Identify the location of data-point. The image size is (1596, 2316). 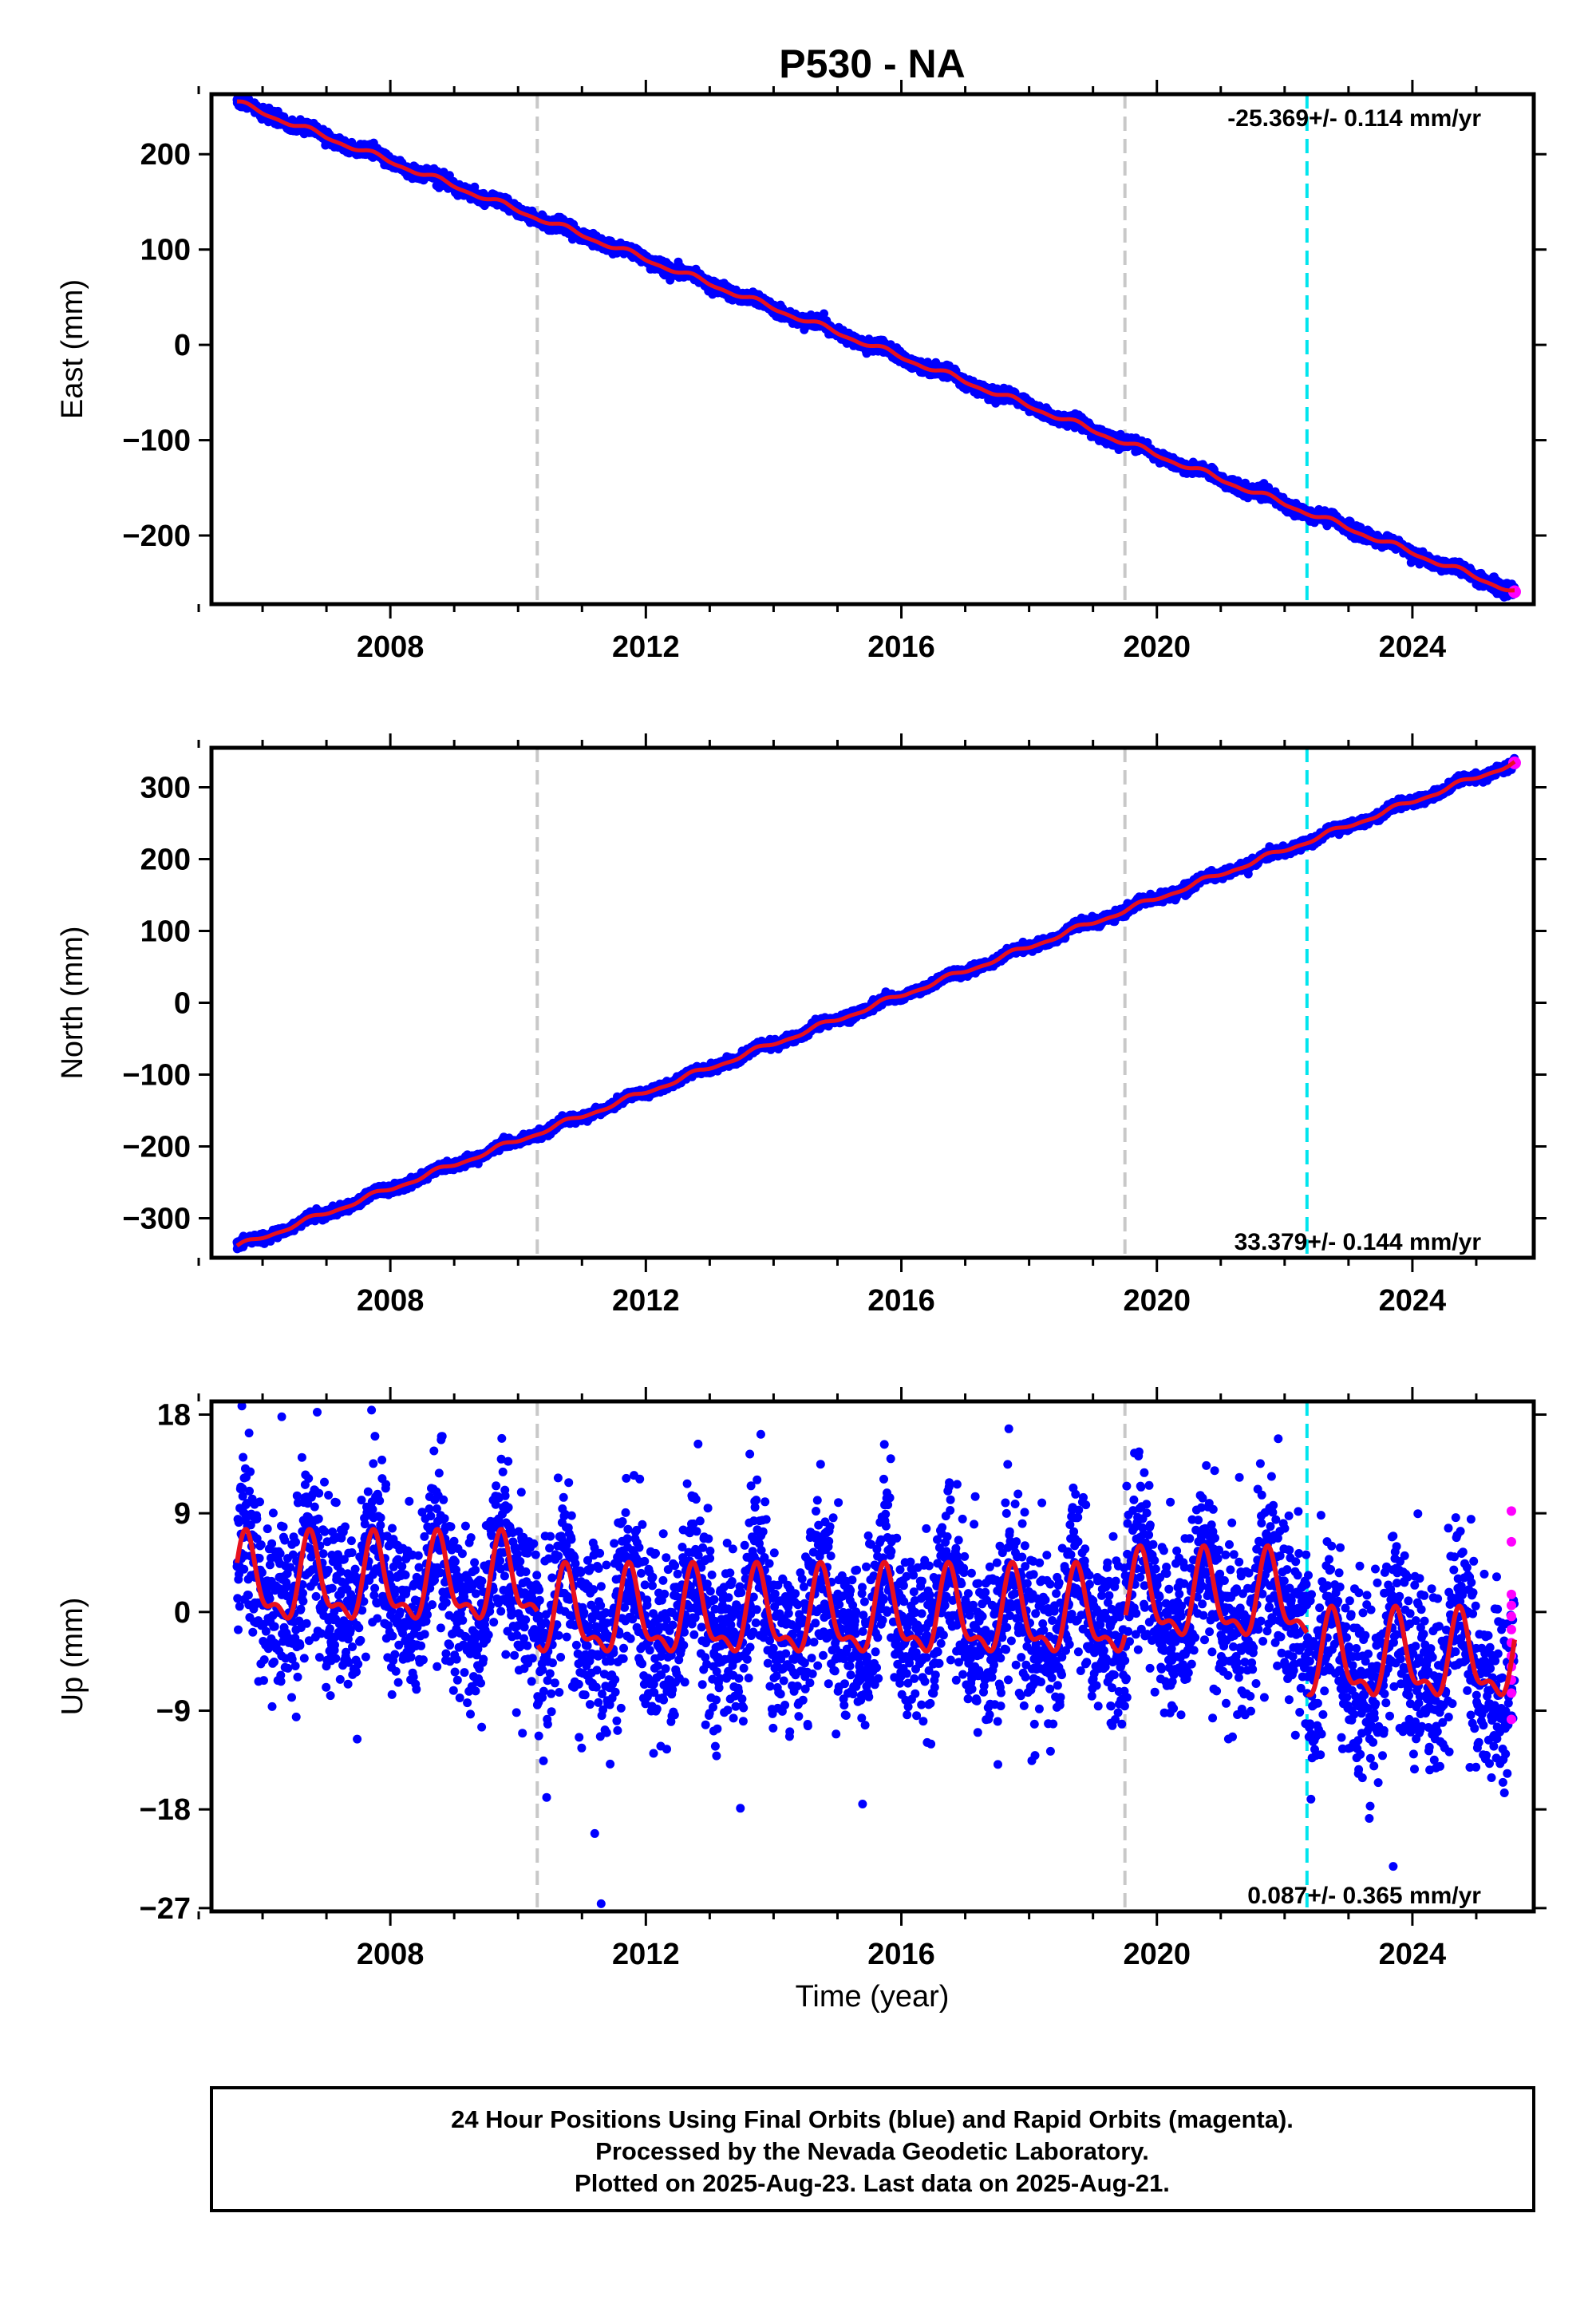
(475, 187).